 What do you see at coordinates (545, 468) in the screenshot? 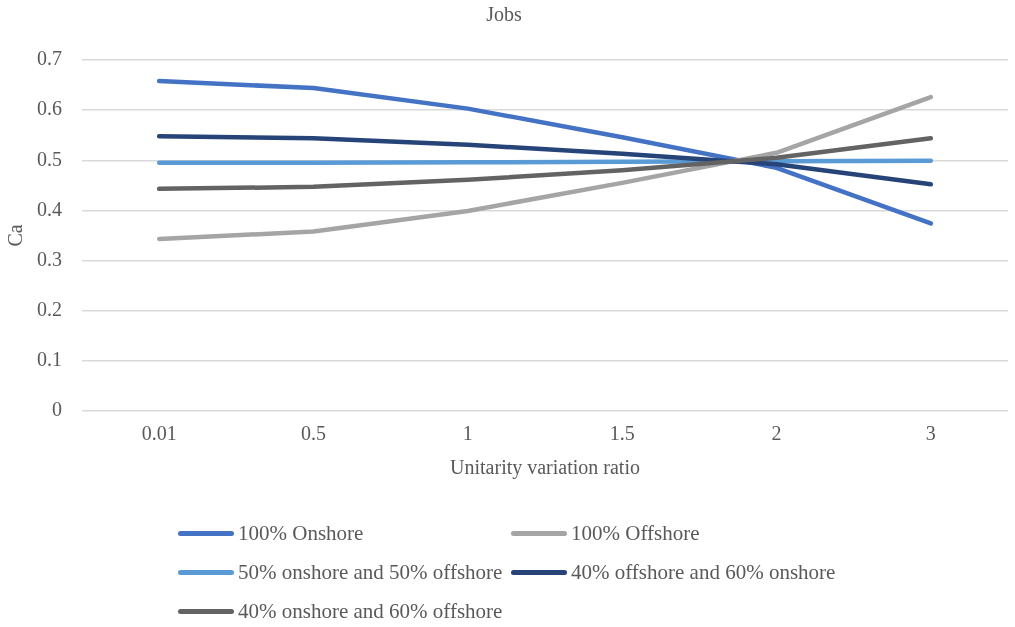
I see `x-axis-title: Unitarity variation ratio` at bounding box center [545, 468].